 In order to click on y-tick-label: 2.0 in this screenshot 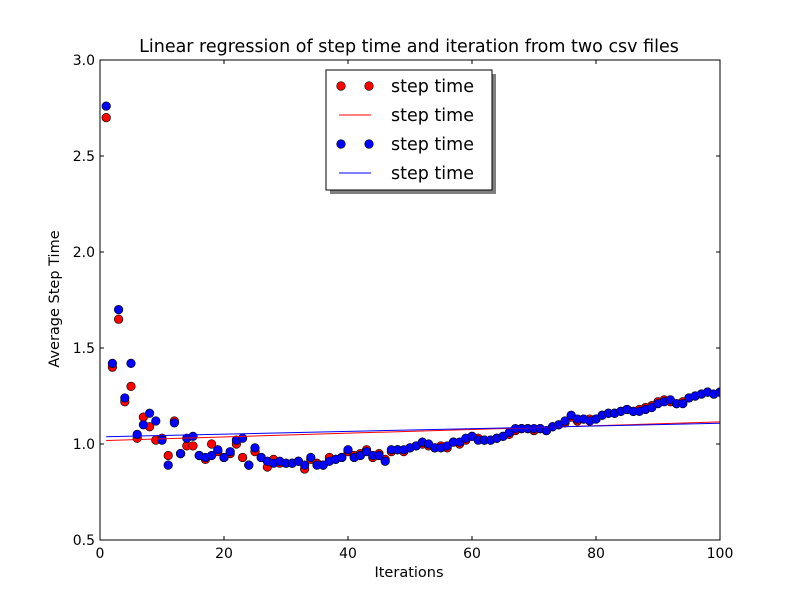, I will do `click(84, 253)`.